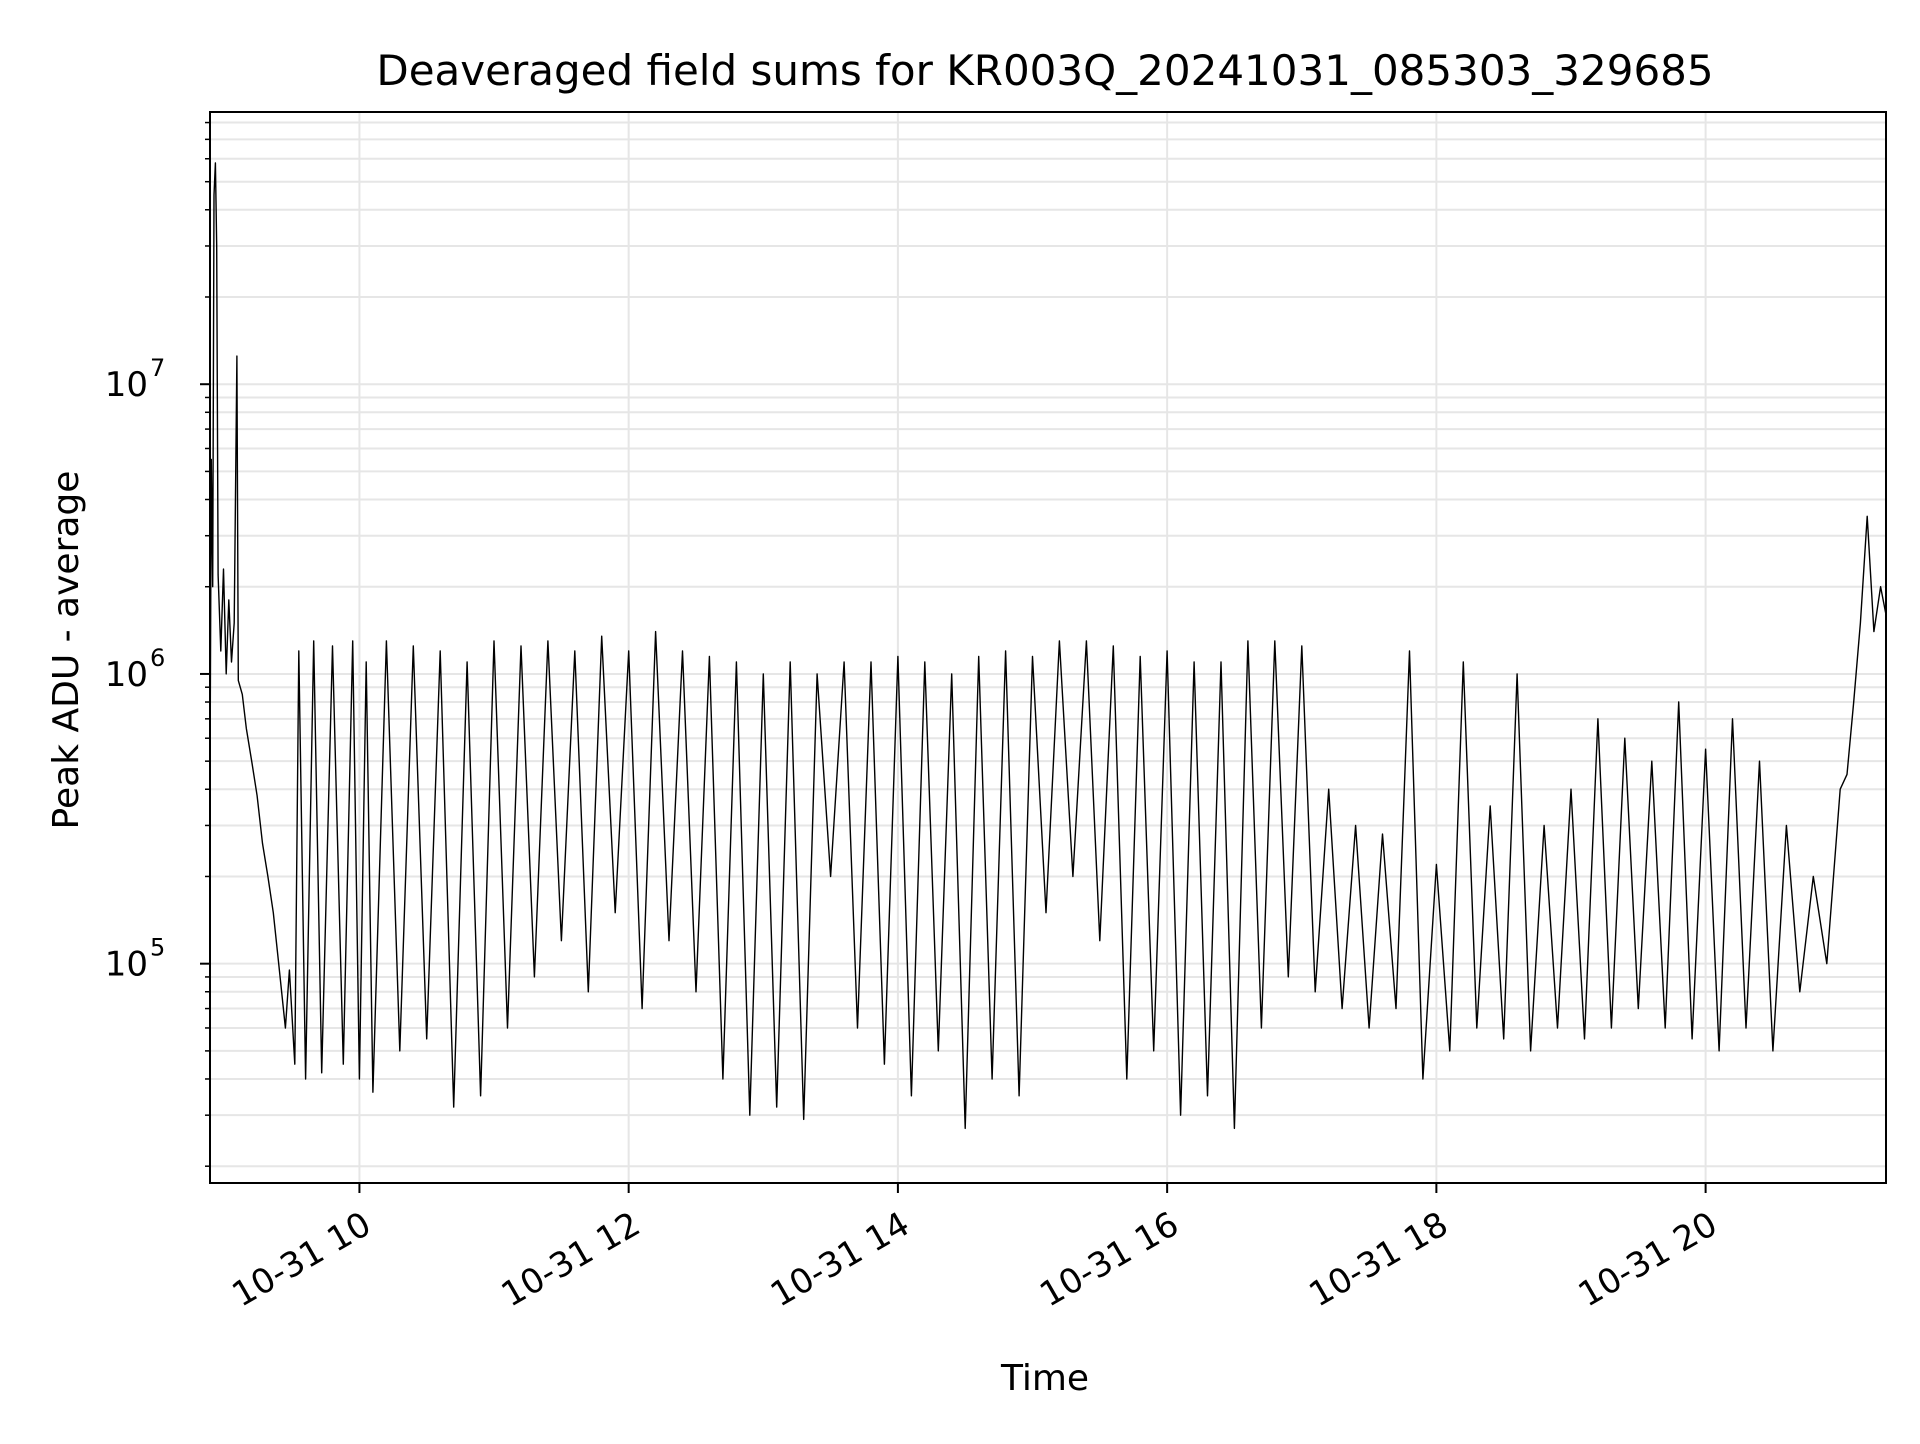 Image resolution: width=1920 pixels, height=1444 pixels. I want to click on y-tick-exponent: 6, so click(157, 658).